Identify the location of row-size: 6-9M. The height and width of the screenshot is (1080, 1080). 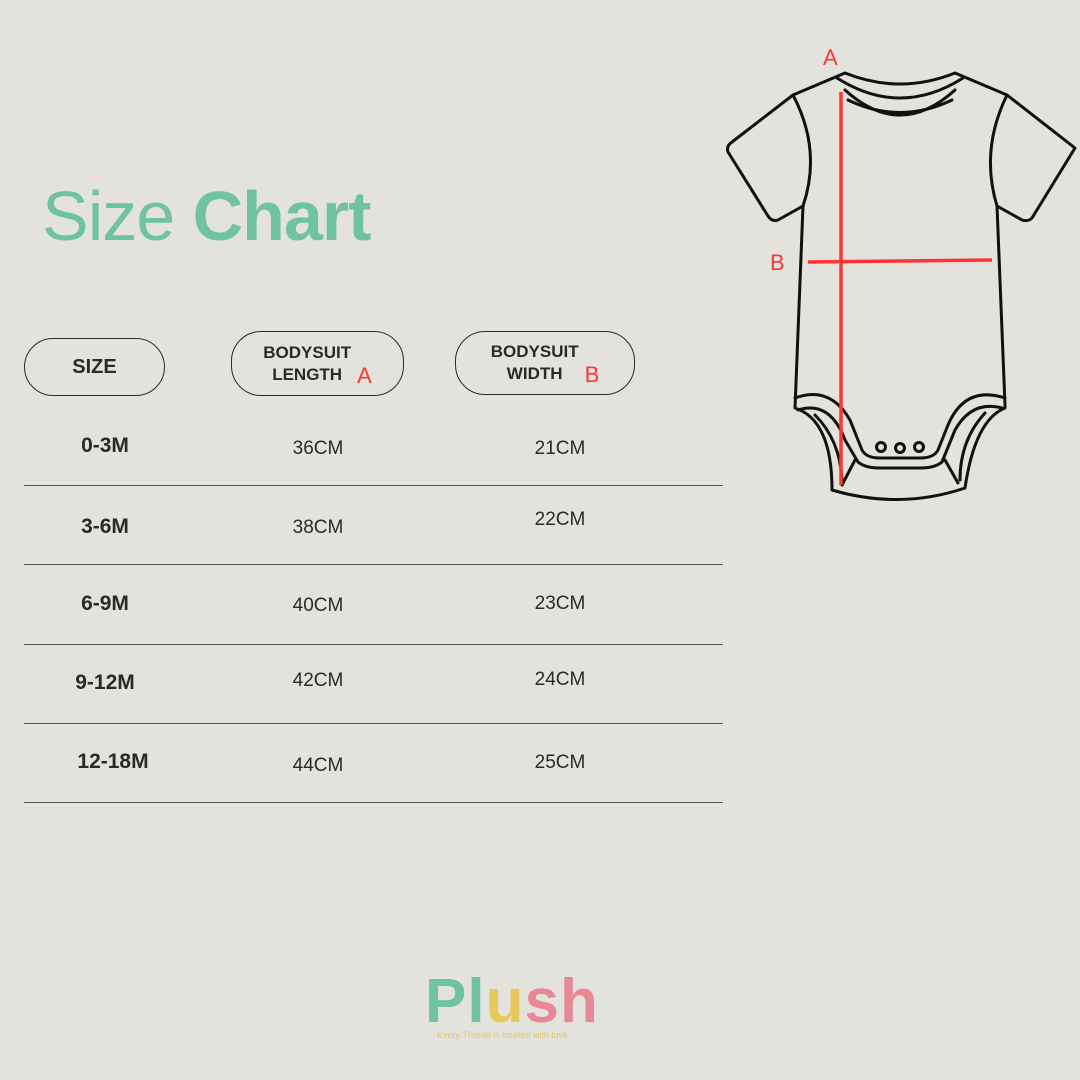
(105, 603).